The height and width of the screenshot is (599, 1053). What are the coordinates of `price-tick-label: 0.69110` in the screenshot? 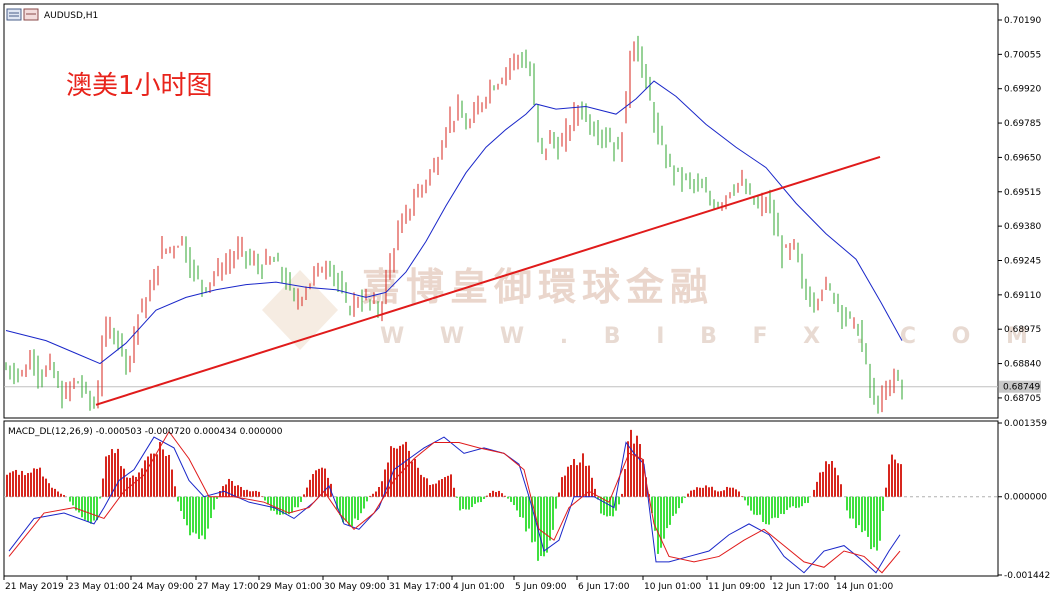 It's located at (1022, 296).